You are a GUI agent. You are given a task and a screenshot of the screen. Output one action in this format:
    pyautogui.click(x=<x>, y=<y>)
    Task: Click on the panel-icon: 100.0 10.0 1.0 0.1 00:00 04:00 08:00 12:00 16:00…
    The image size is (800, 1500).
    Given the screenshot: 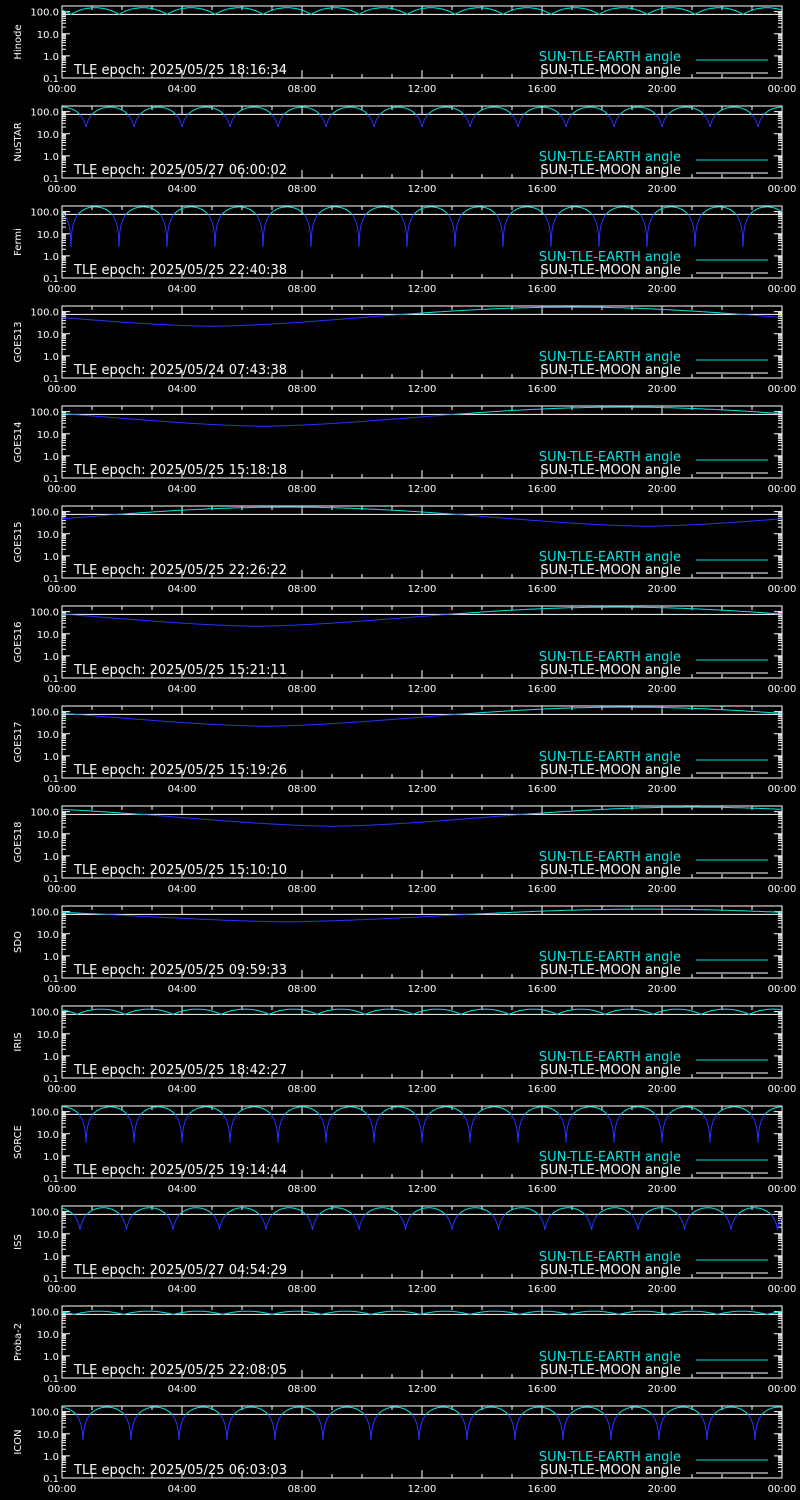 What is the action you would take?
    pyautogui.click(x=400, y=1450)
    